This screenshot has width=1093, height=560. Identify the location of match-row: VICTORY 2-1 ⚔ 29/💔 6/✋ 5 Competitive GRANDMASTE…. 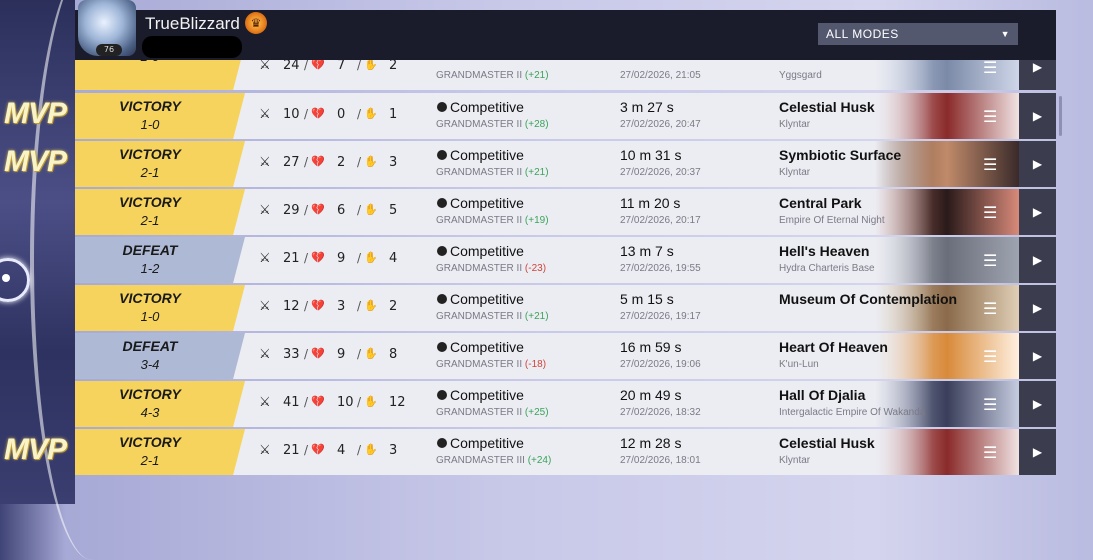
(565, 212).